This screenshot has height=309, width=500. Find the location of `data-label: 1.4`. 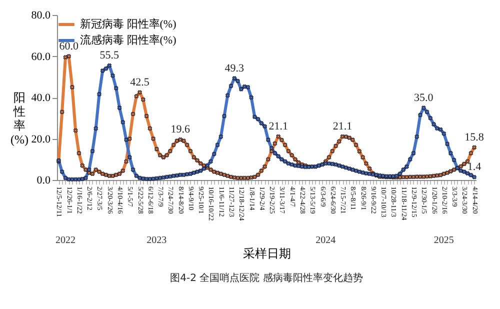

data-label: 1.4 is located at coordinates (474, 167).